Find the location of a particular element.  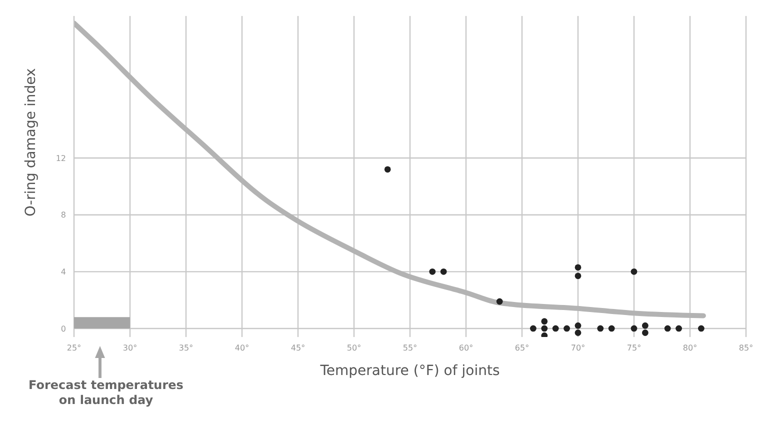

y-tick-label: 4 is located at coordinates (63, 272).